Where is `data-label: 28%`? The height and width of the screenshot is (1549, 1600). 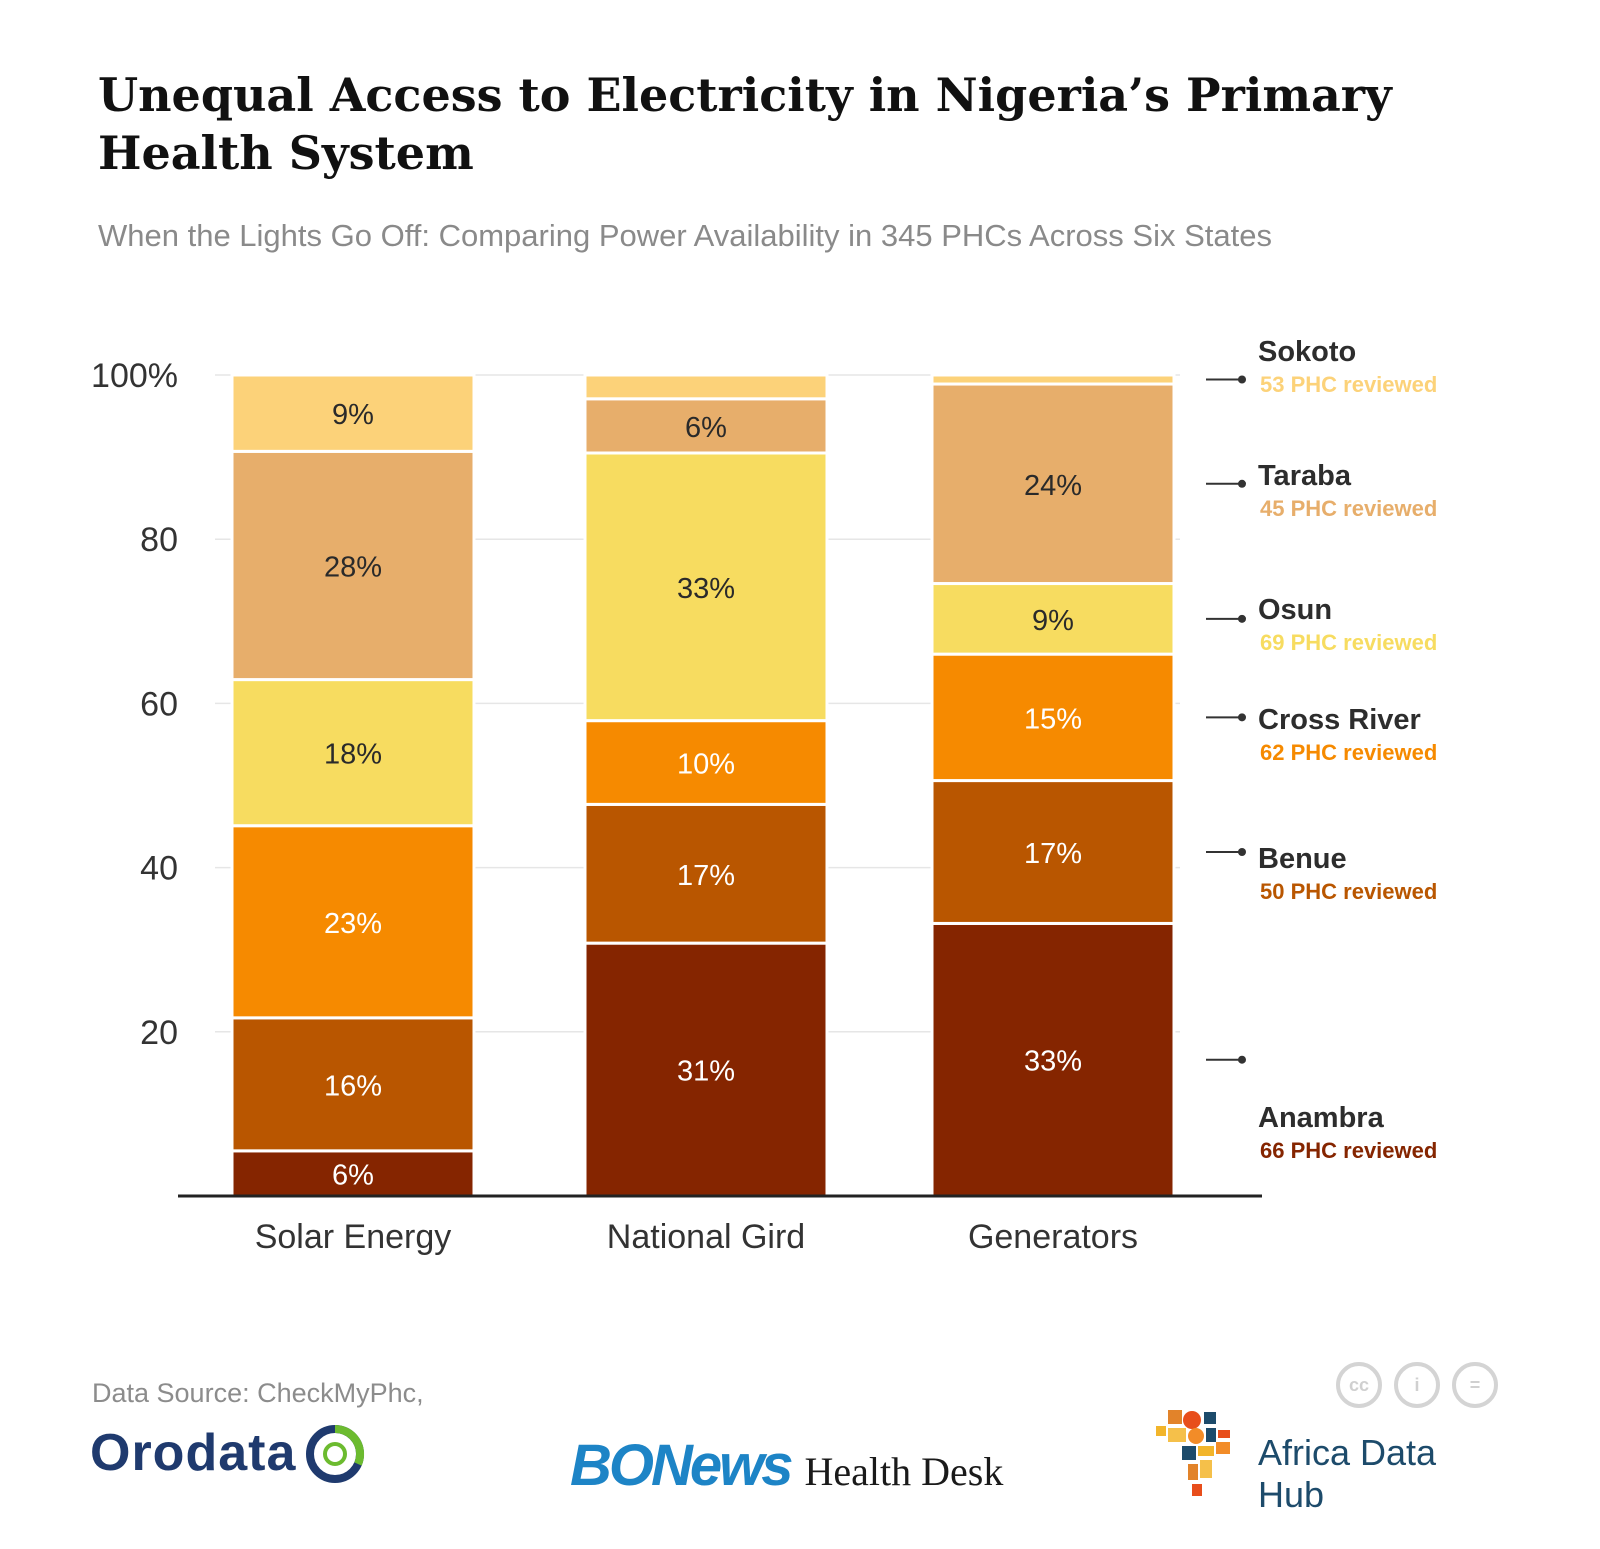 data-label: 28% is located at coordinates (353, 567).